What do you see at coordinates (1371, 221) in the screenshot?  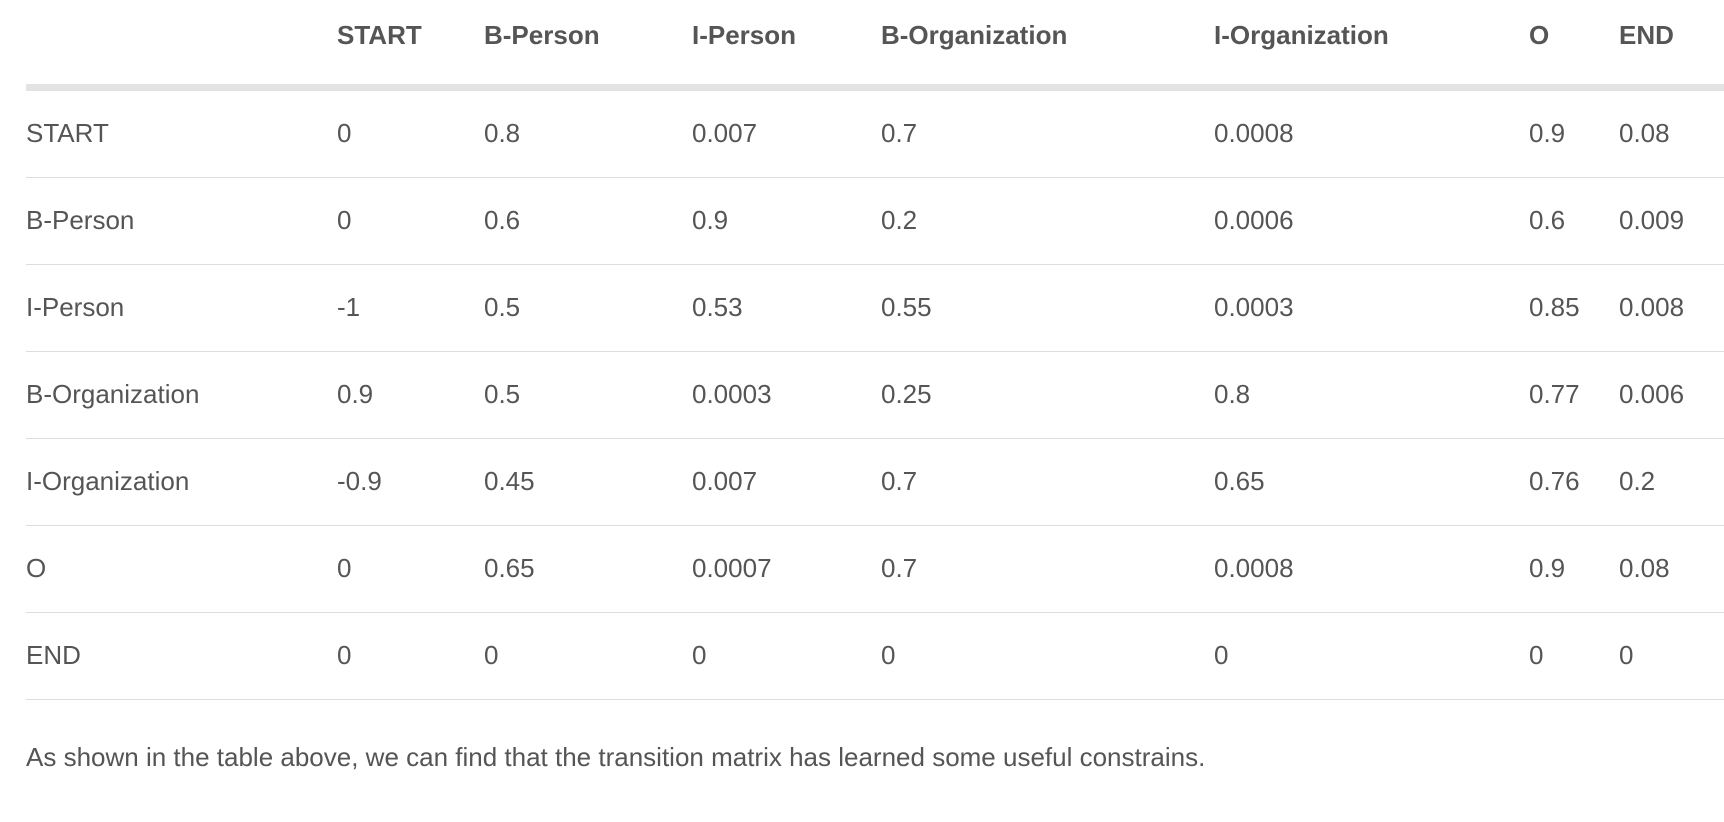 I see `table-cell: 0.0006` at bounding box center [1371, 221].